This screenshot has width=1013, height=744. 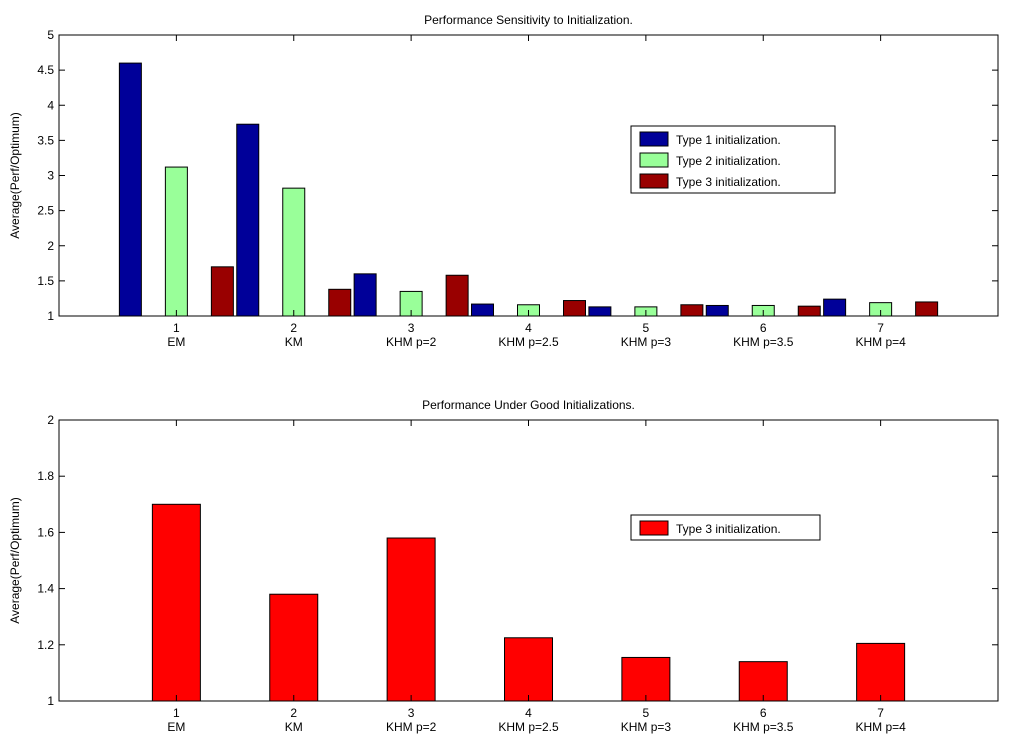 I want to click on legend-label: Type 1 initialization., so click(x=728, y=140).